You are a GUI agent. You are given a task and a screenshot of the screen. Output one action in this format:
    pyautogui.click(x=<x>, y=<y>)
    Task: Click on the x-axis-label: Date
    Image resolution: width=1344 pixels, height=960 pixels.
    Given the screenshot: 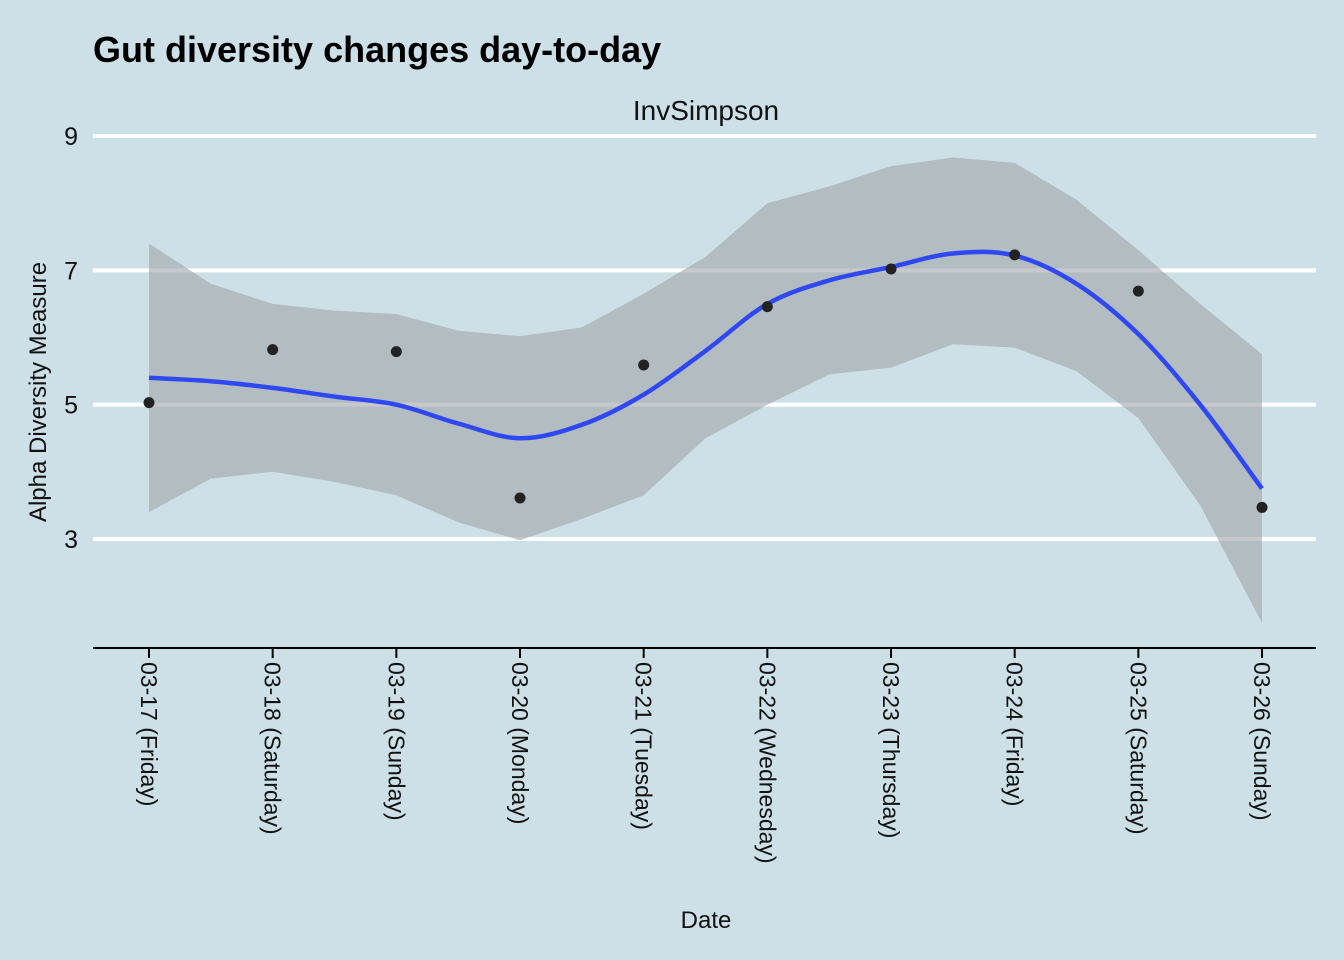 What is the action you would take?
    pyautogui.click(x=706, y=920)
    